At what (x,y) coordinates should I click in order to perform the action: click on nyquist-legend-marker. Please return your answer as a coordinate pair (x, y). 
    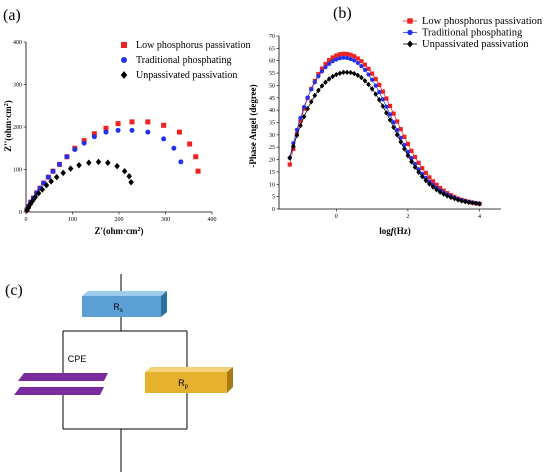
    Looking at the image, I should click on (124, 75).